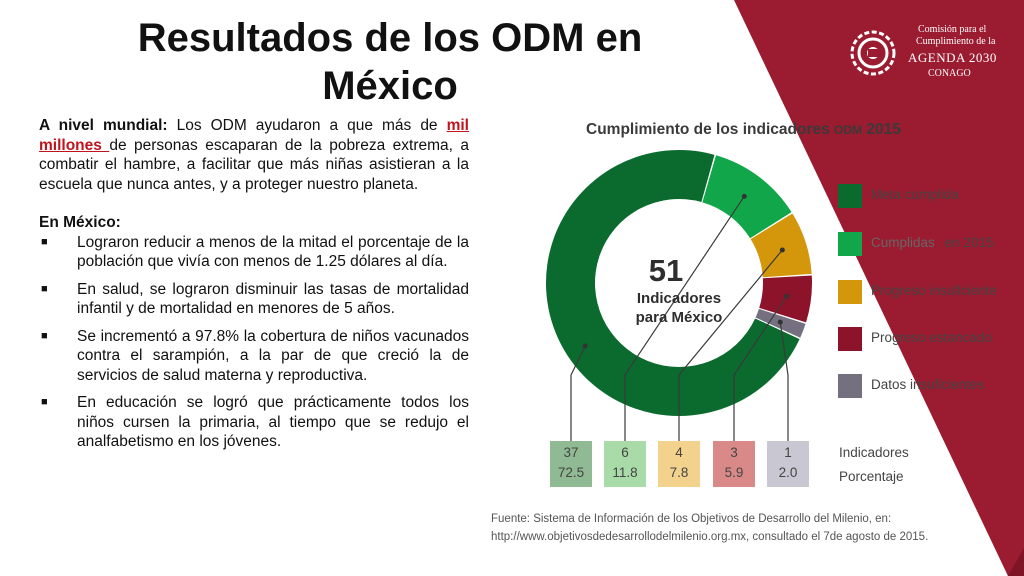  Describe the element at coordinates (679, 317) in the screenshot. I see `center-line-2: para México` at that location.